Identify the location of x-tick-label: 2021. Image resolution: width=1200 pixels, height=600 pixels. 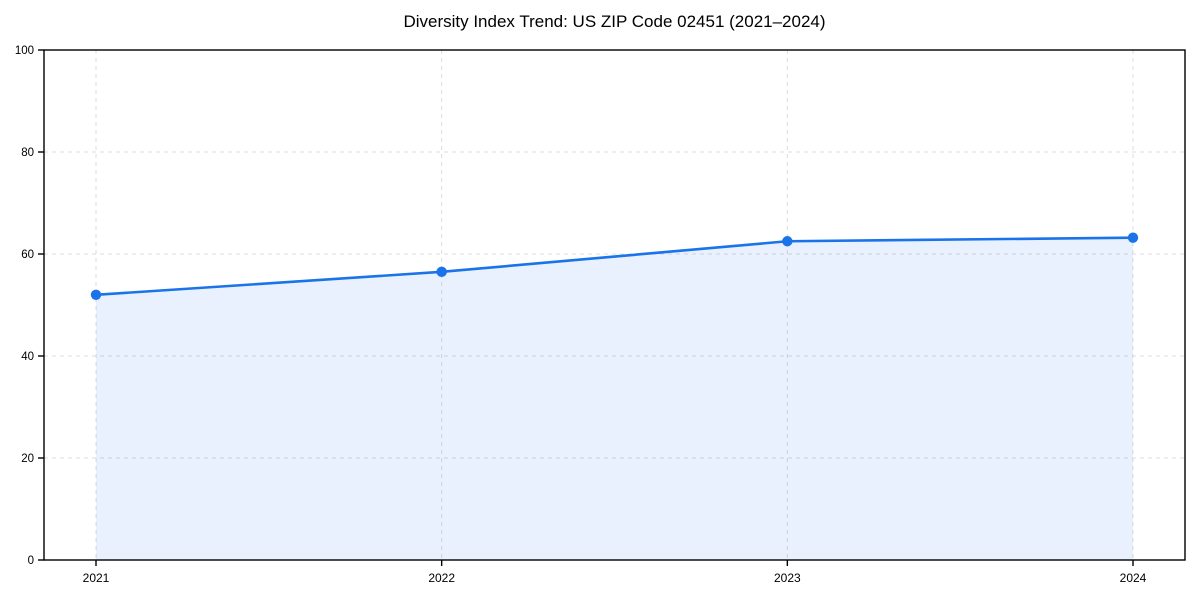
(96, 578).